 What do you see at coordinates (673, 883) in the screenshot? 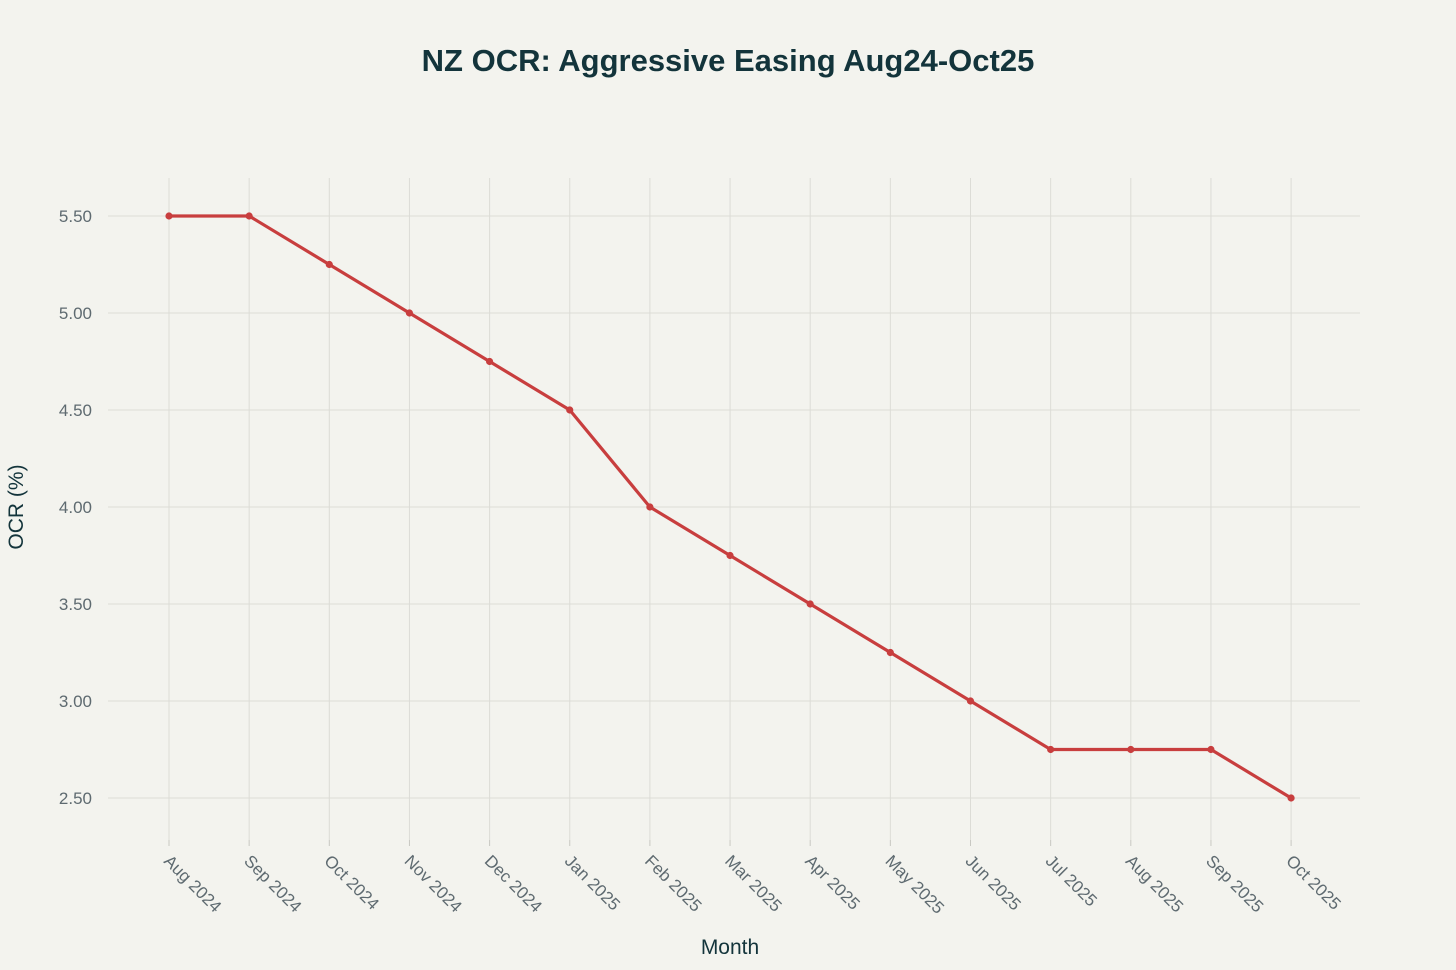
I see `x-tick-label: Feb 2025` at bounding box center [673, 883].